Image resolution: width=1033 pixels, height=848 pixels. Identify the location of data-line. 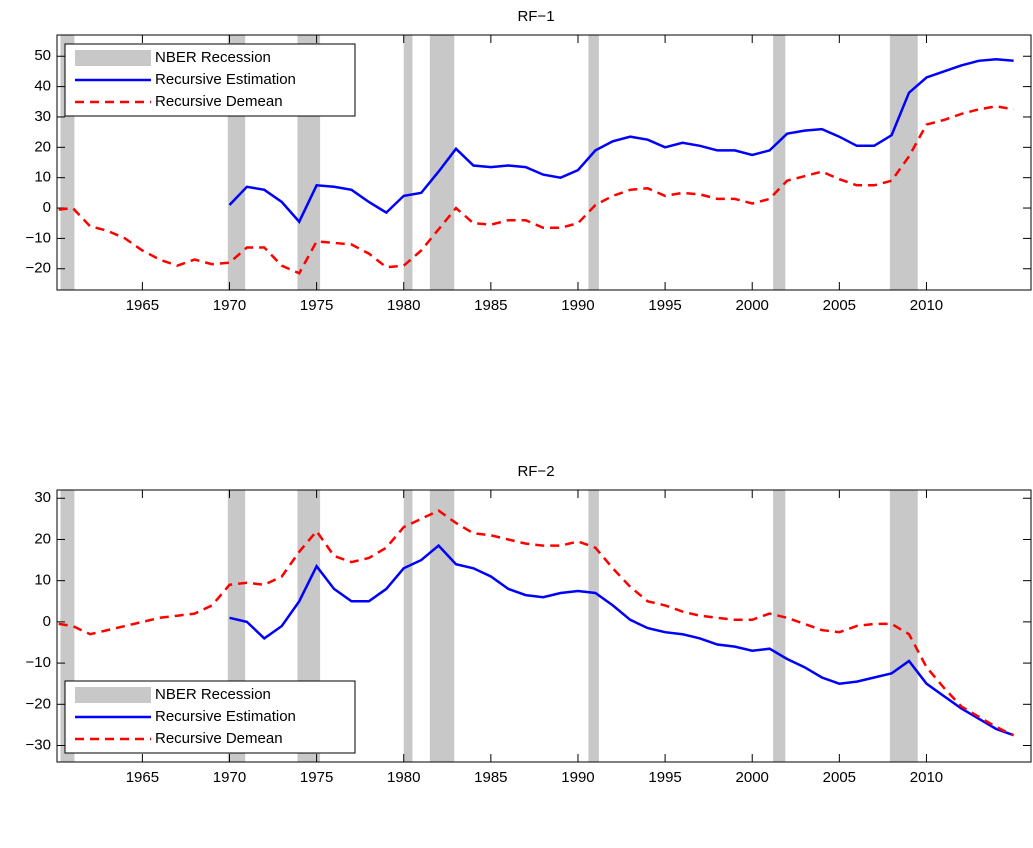
(621, 141).